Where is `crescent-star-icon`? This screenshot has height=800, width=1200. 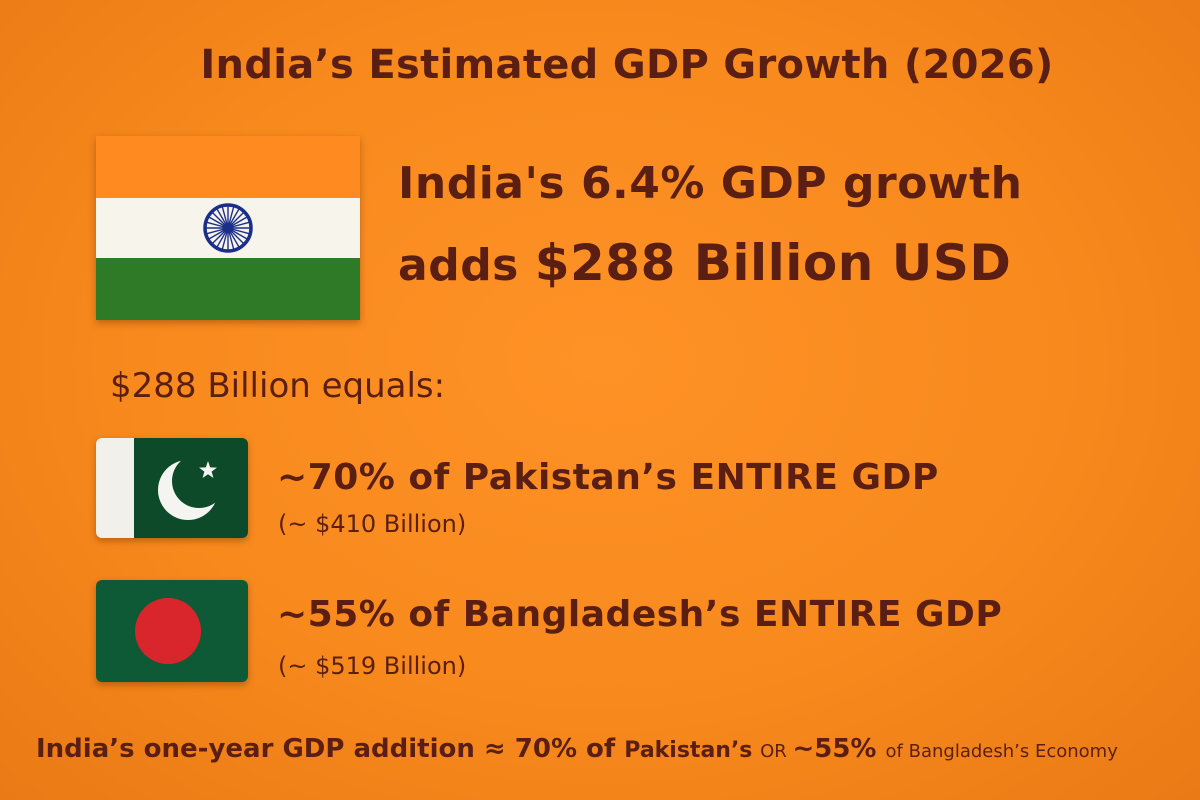 crescent-star-icon is located at coordinates (192, 487).